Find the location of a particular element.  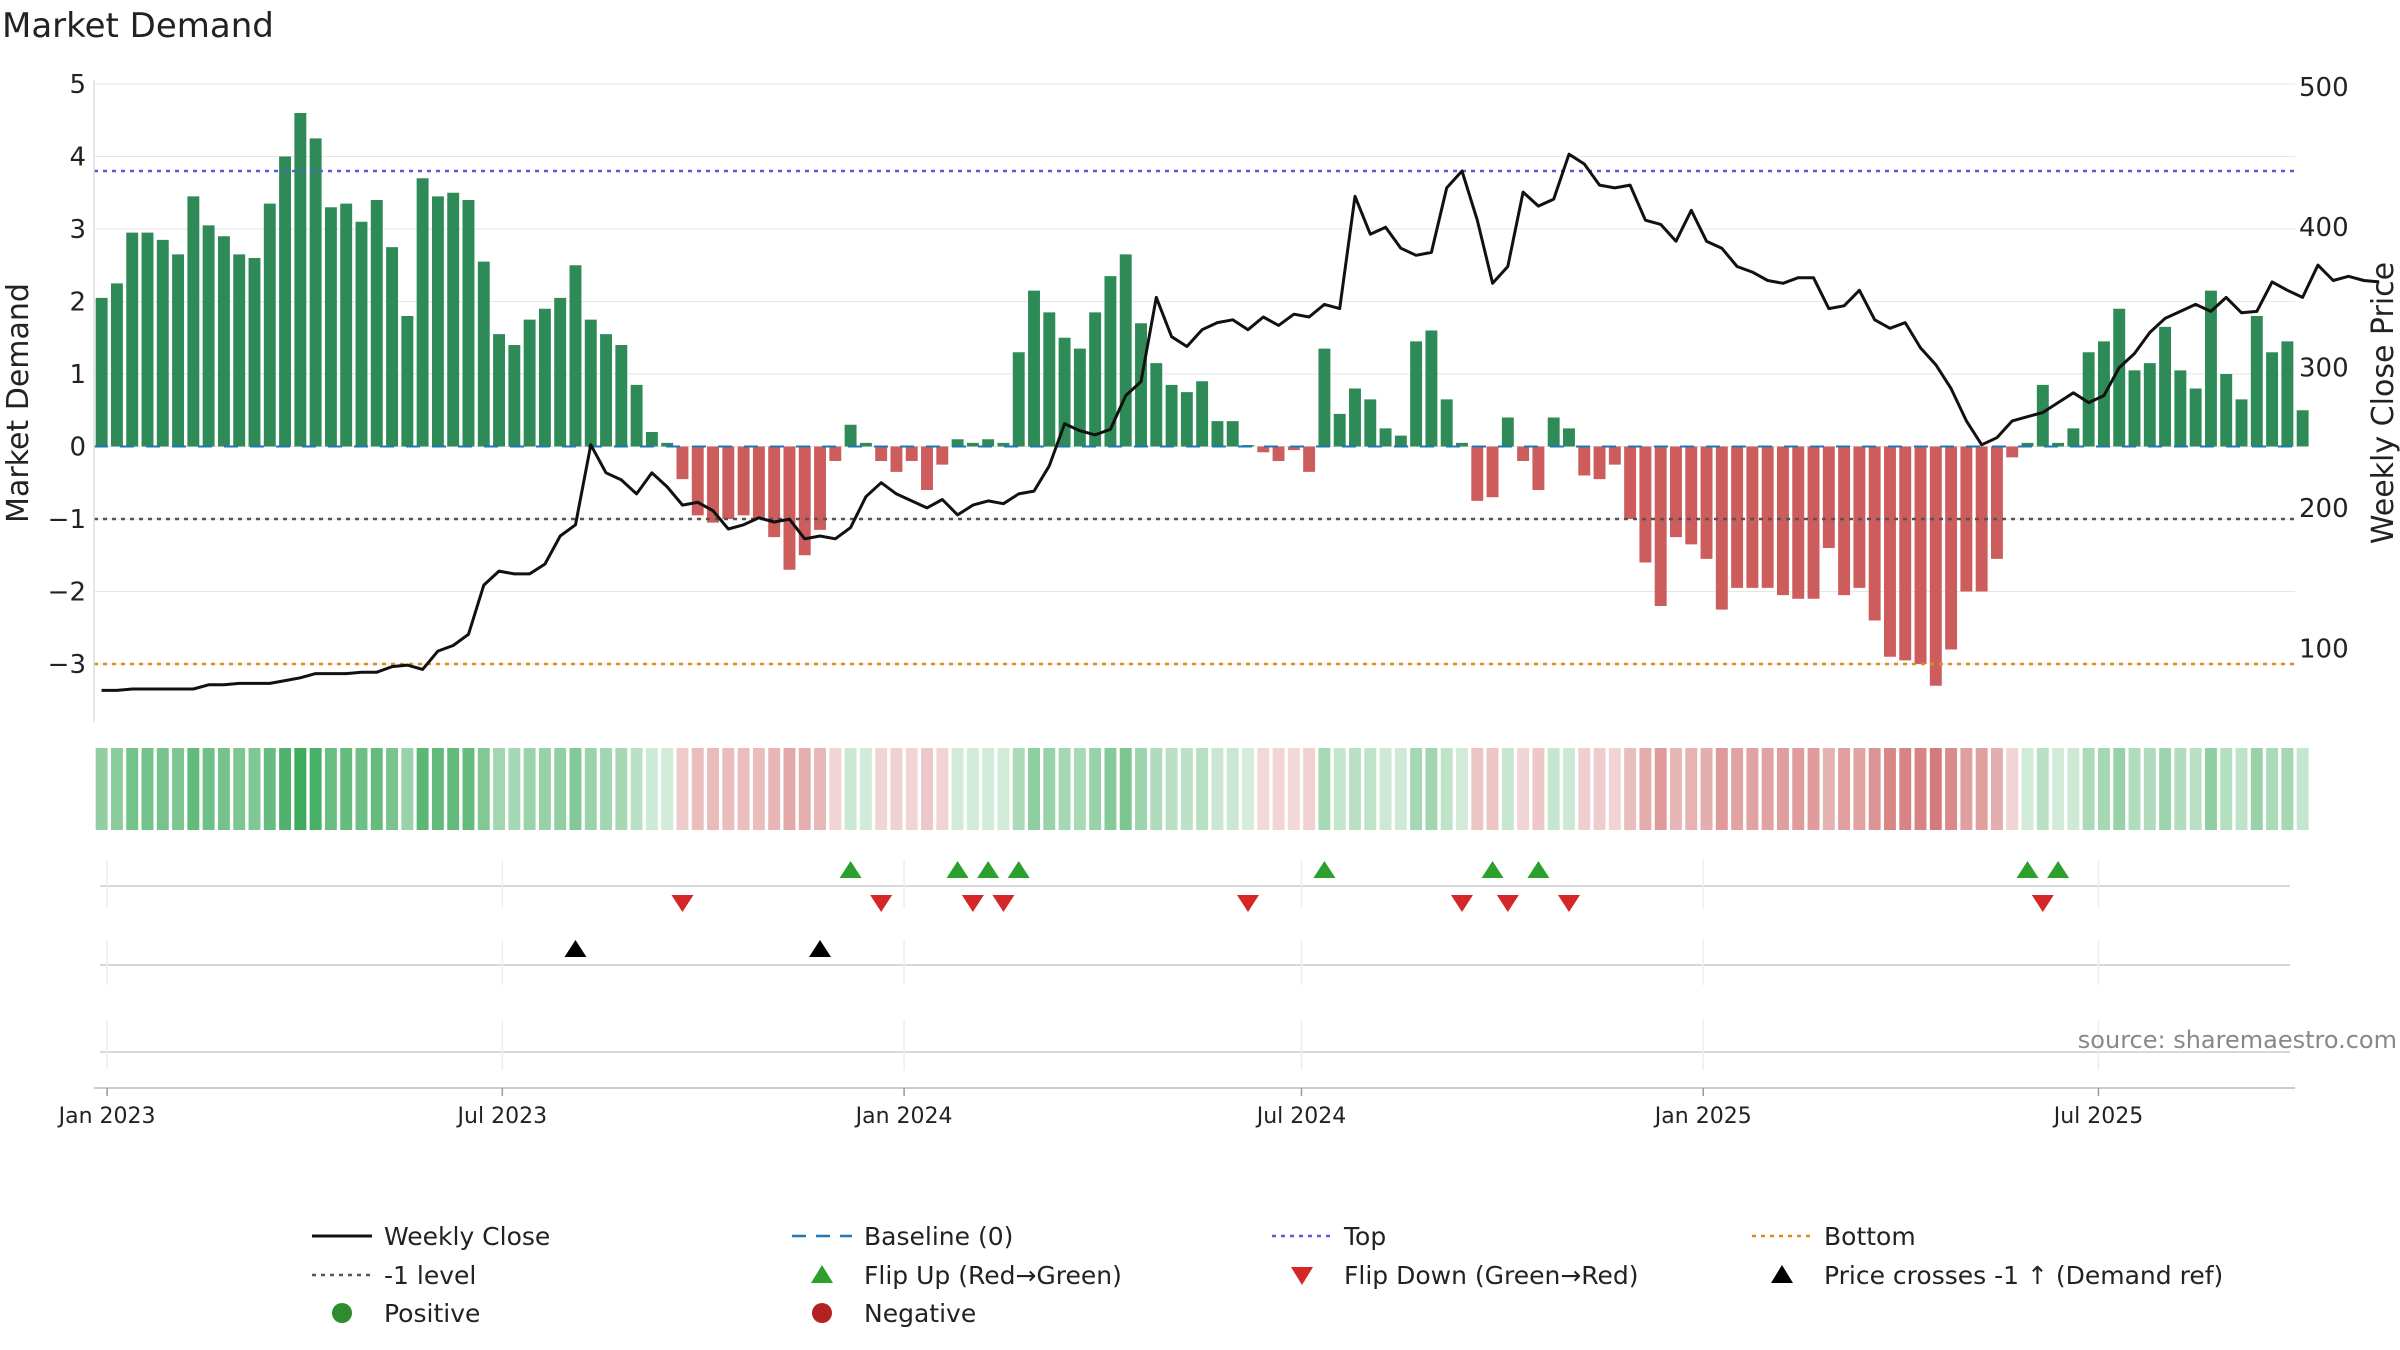

y-tick-label-left: −1 is located at coordinates (67, 520).